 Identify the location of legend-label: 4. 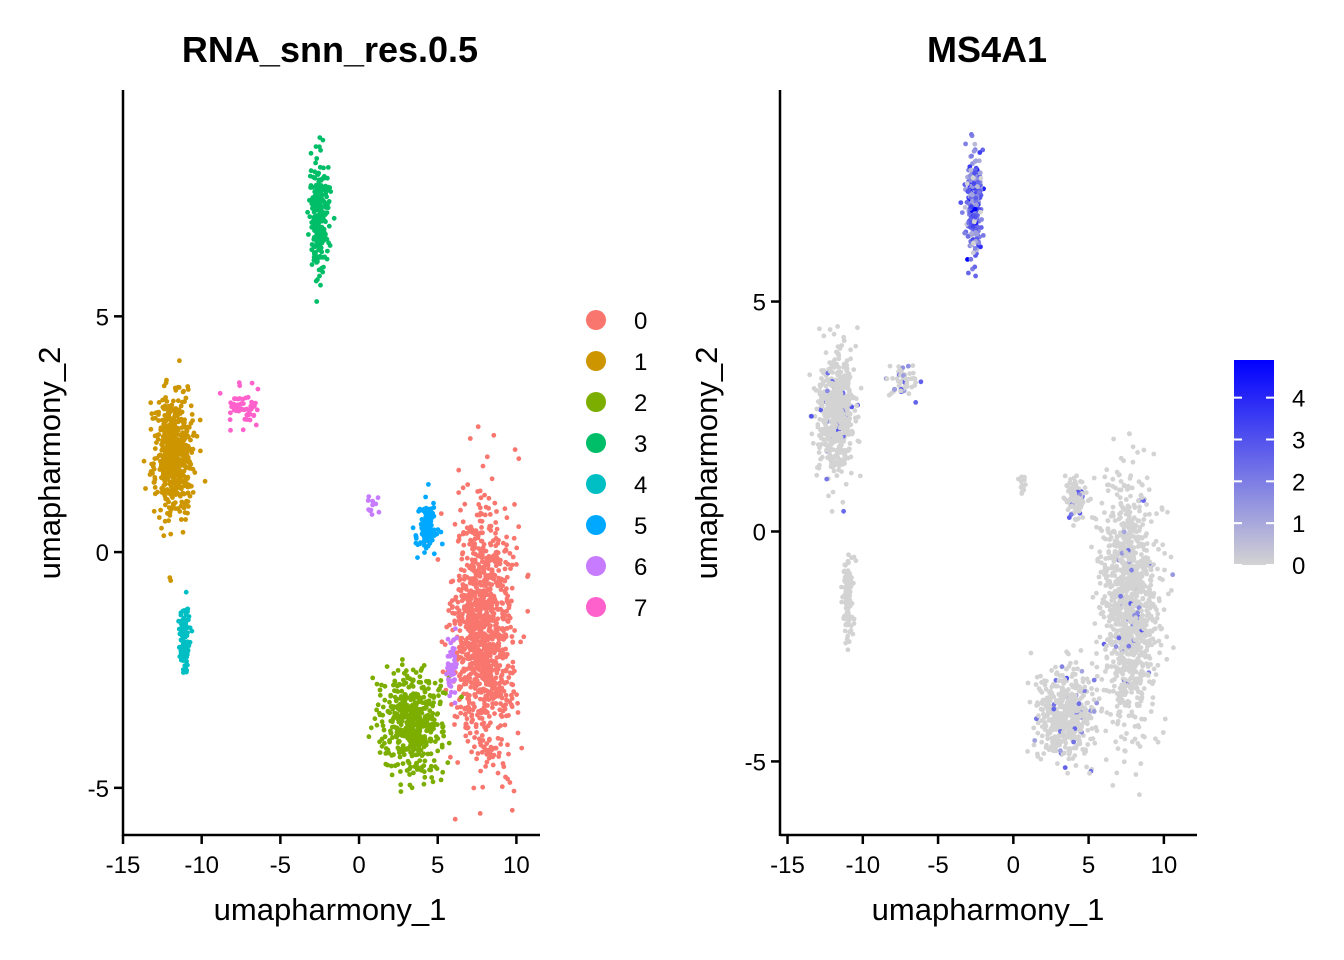
(640, 485).